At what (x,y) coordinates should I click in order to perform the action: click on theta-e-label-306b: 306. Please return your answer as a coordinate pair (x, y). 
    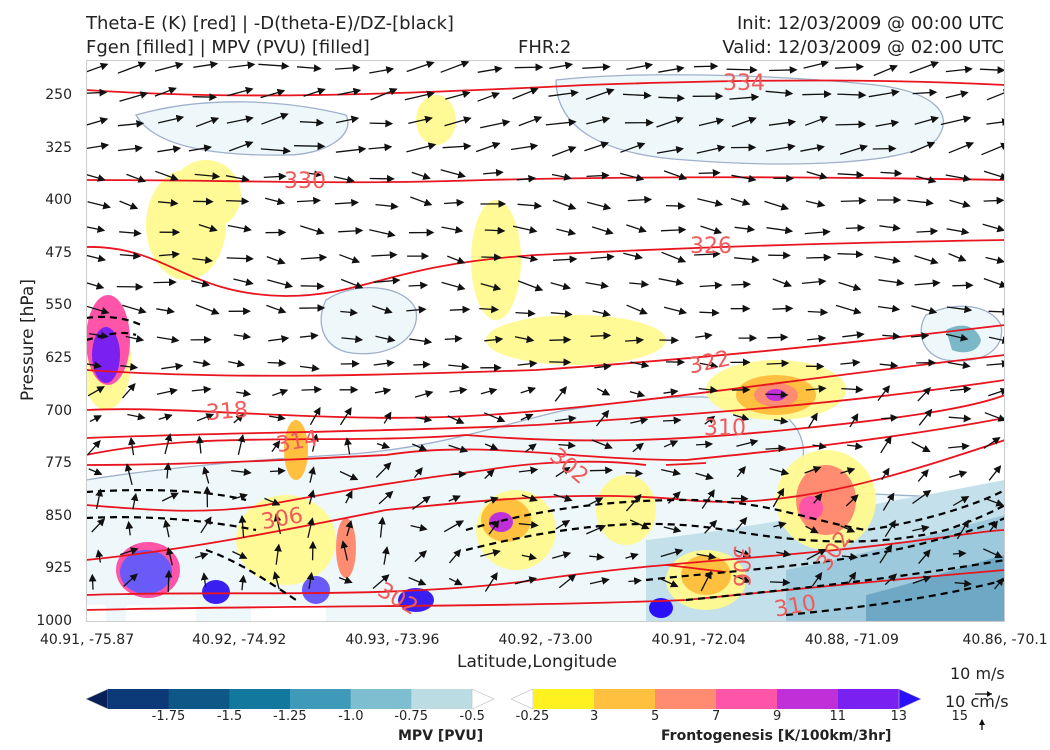
    Looking at the image, I should click on (740, 566).